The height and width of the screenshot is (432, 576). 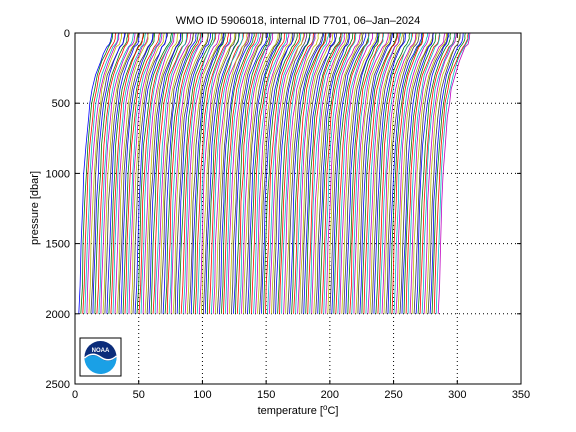 I want to click on y-axis-label: pressure [dbar], so click(x=35, y=208).